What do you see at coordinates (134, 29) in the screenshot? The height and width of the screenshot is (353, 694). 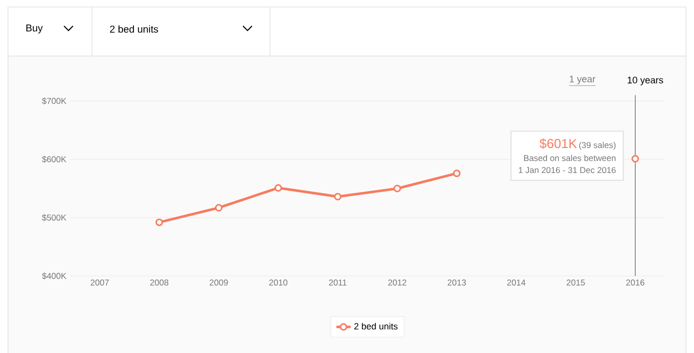 I see `text: 2 bed units` at bounding box center [134, 29].